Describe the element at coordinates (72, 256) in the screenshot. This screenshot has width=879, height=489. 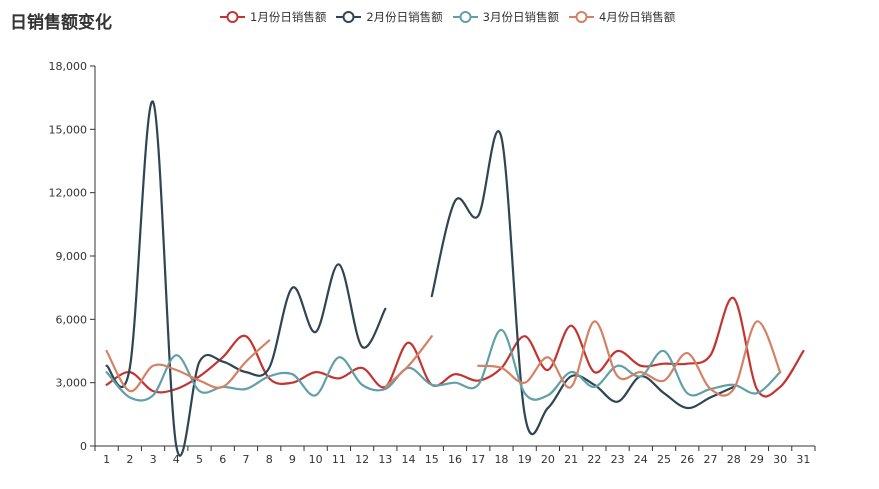
I see `y-tick-label: 9,000` at that location.